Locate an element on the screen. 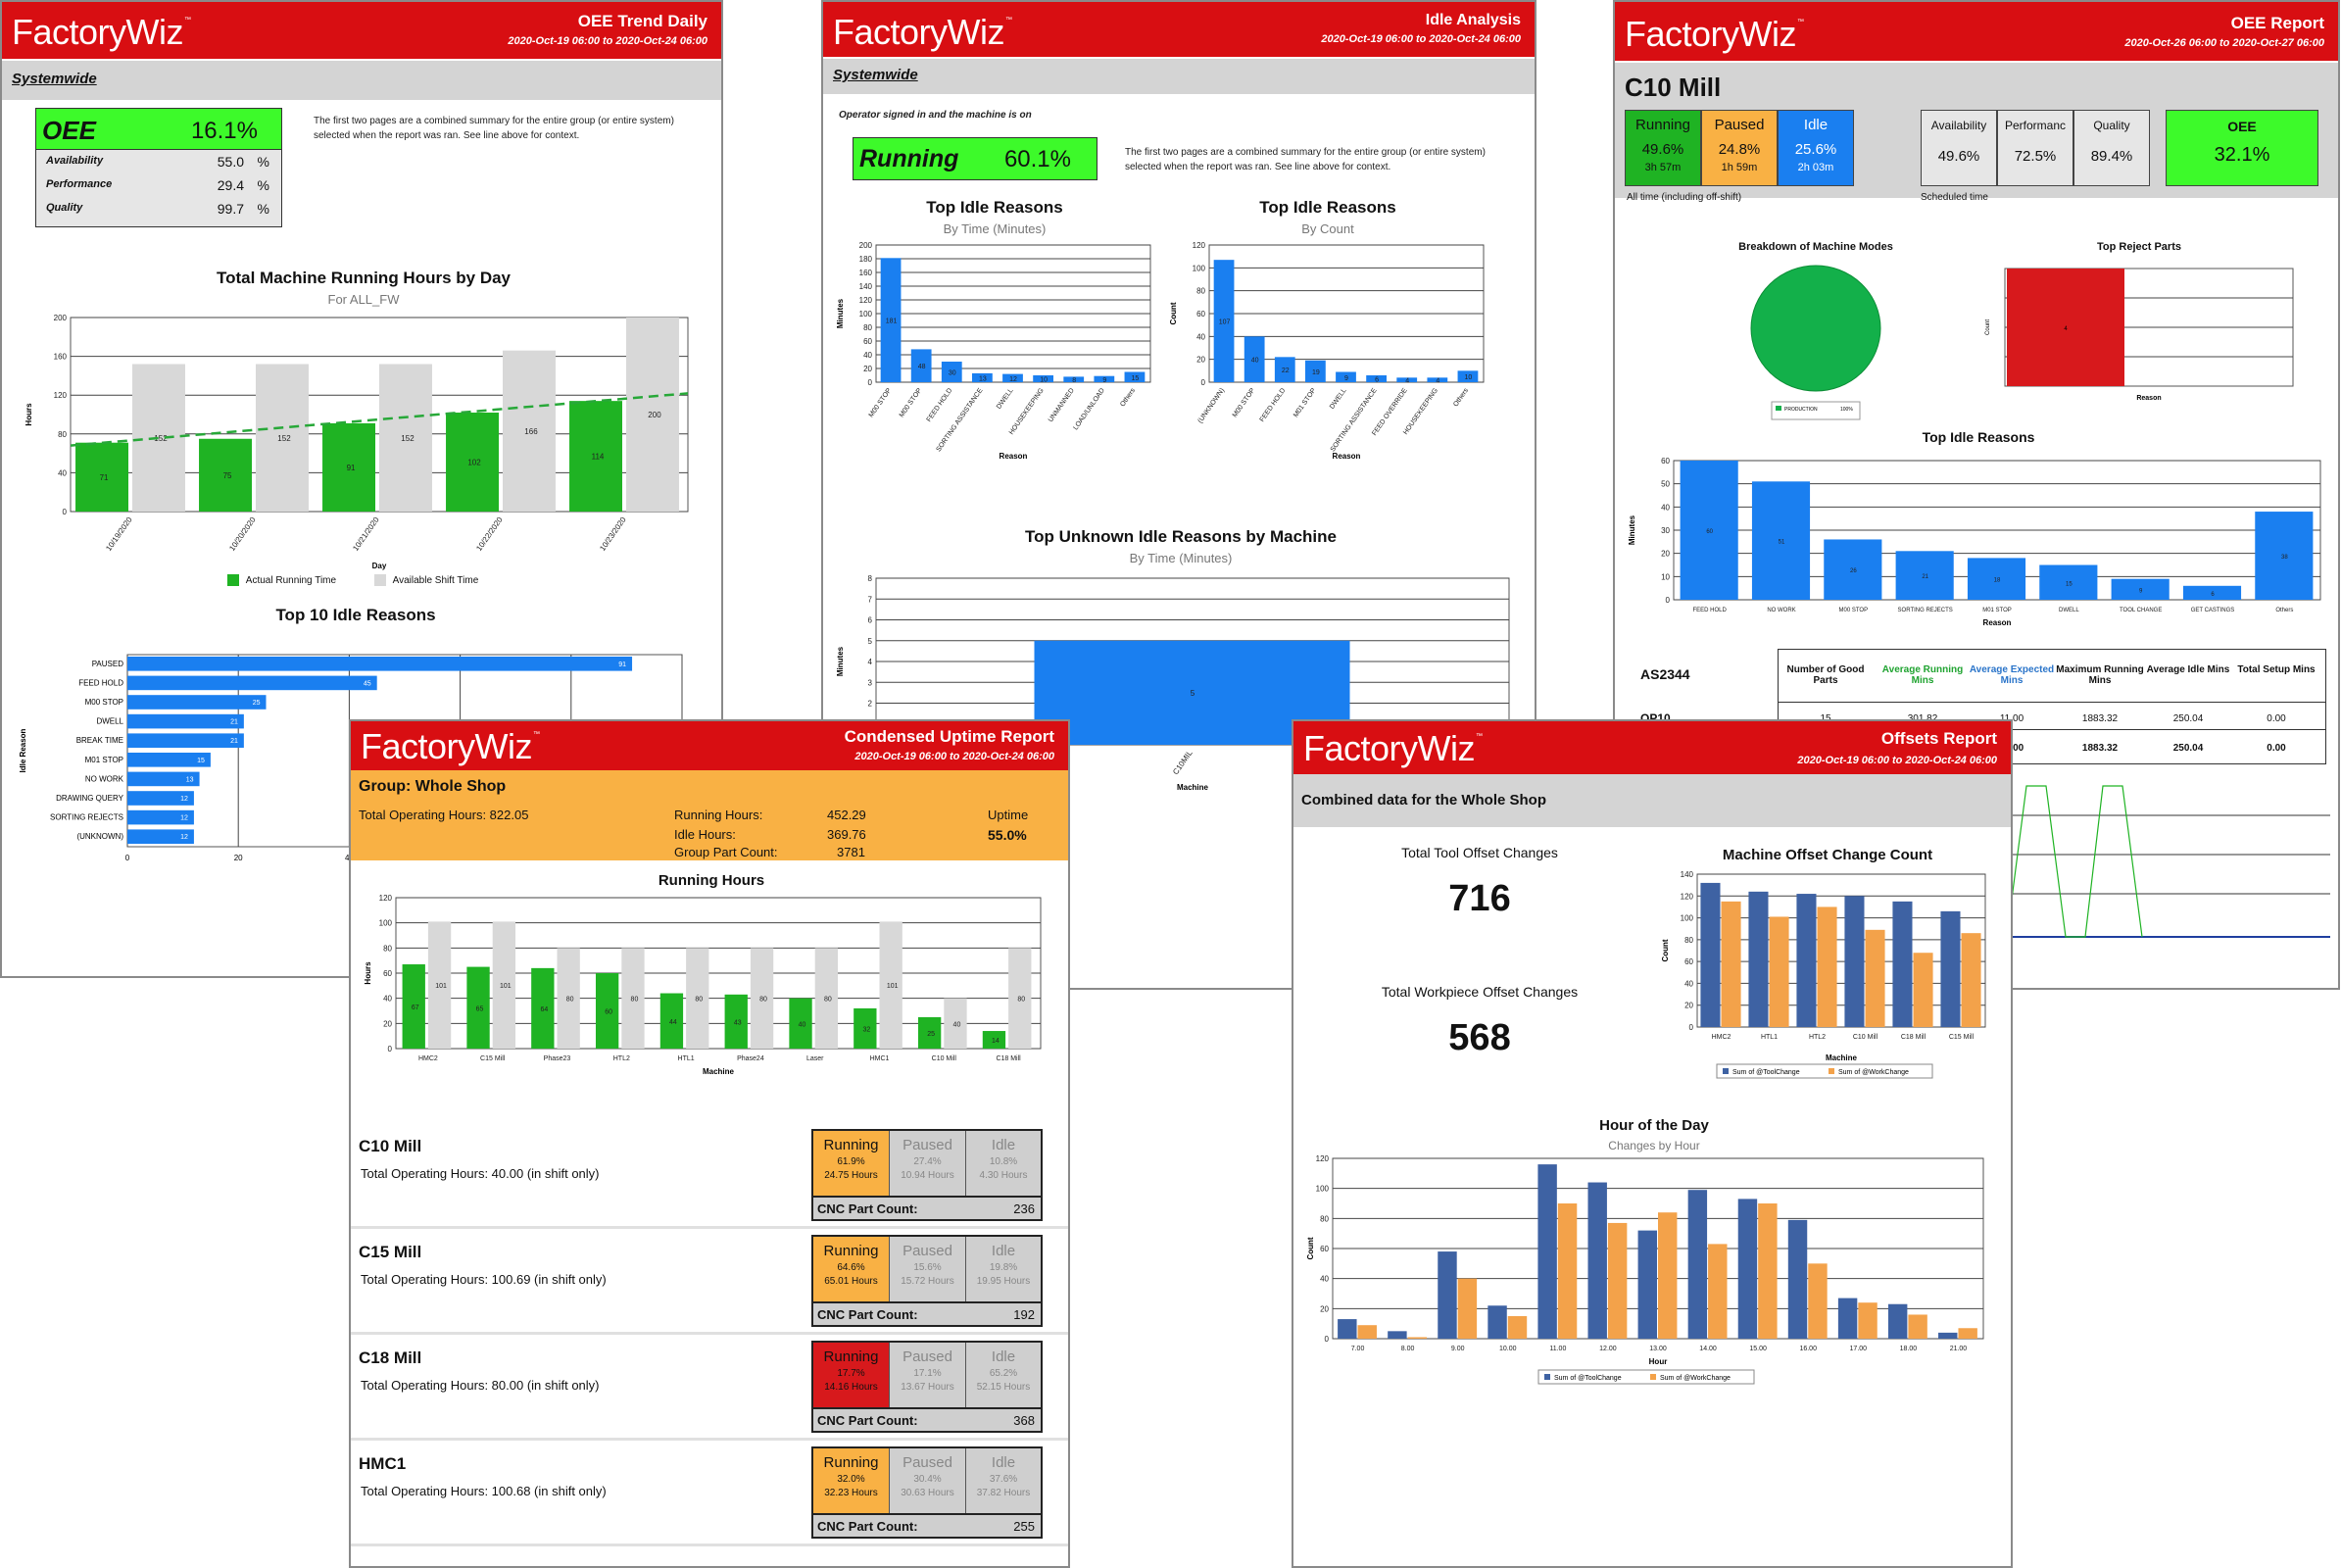  y-tick-label: 50 is located at coordinates (1665, 484).